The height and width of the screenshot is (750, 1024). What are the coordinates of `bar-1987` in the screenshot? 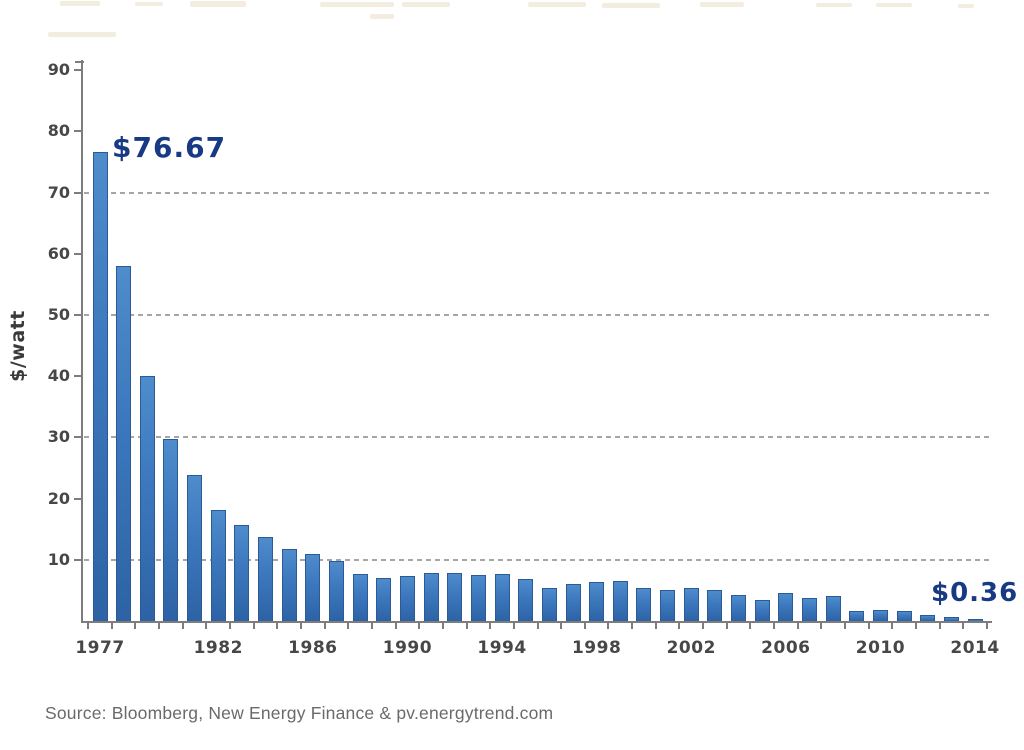 It's located at (336, 591).